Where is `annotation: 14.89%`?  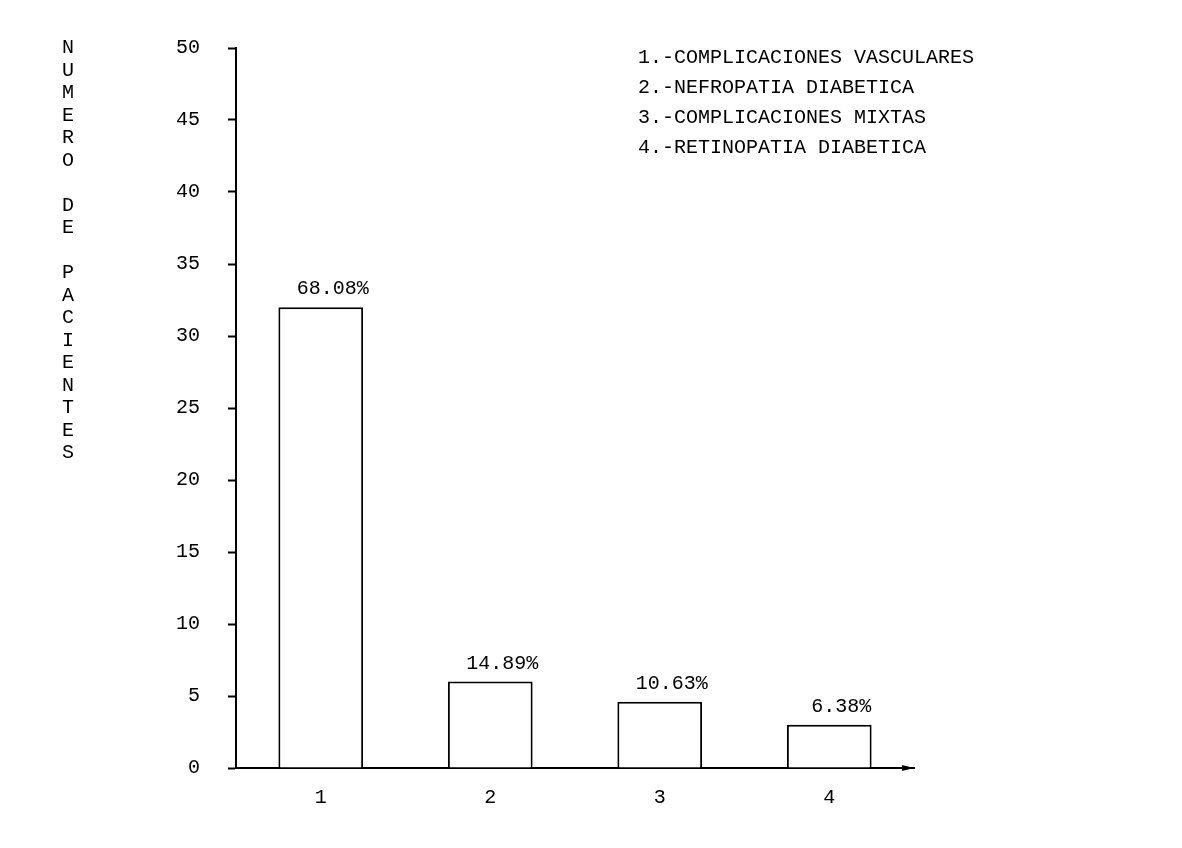
annotation: 14.89% is located at coordinates (503, 663).